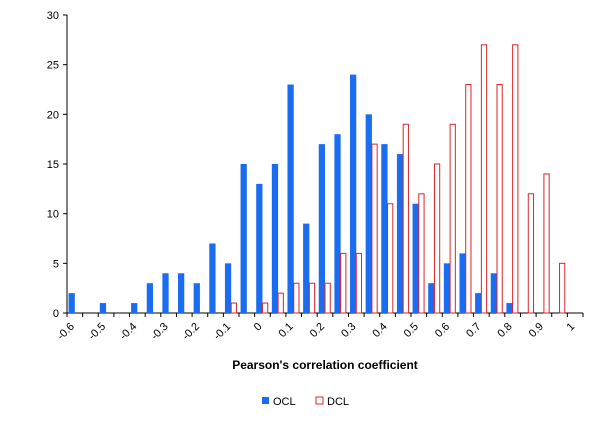  Describe the element at coordinates (570, 327) in the screenshot. I see `x-tick-label: 1` at that location.